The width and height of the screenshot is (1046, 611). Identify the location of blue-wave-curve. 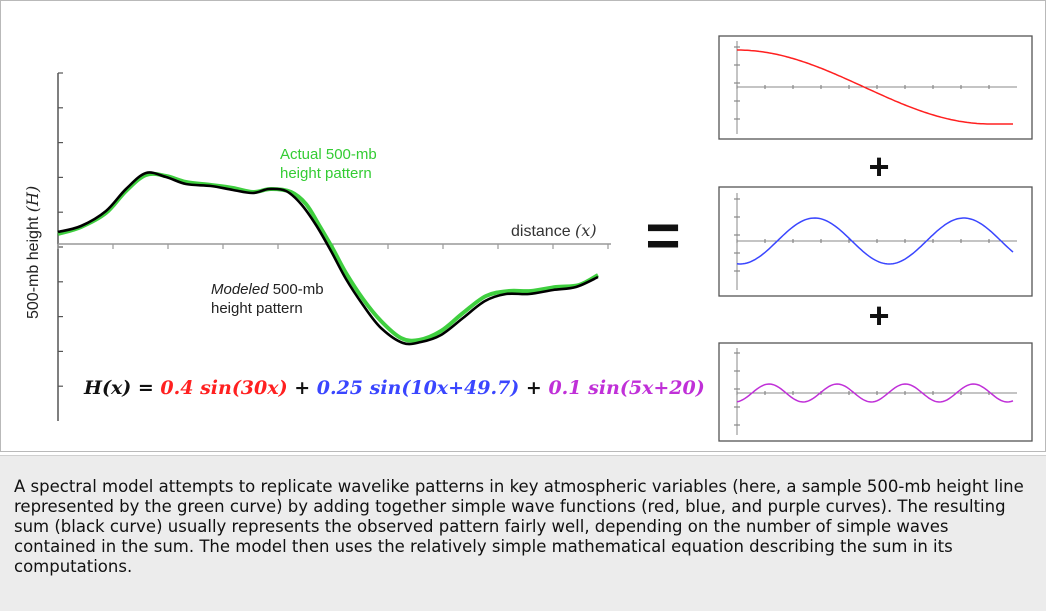
(875, 241).